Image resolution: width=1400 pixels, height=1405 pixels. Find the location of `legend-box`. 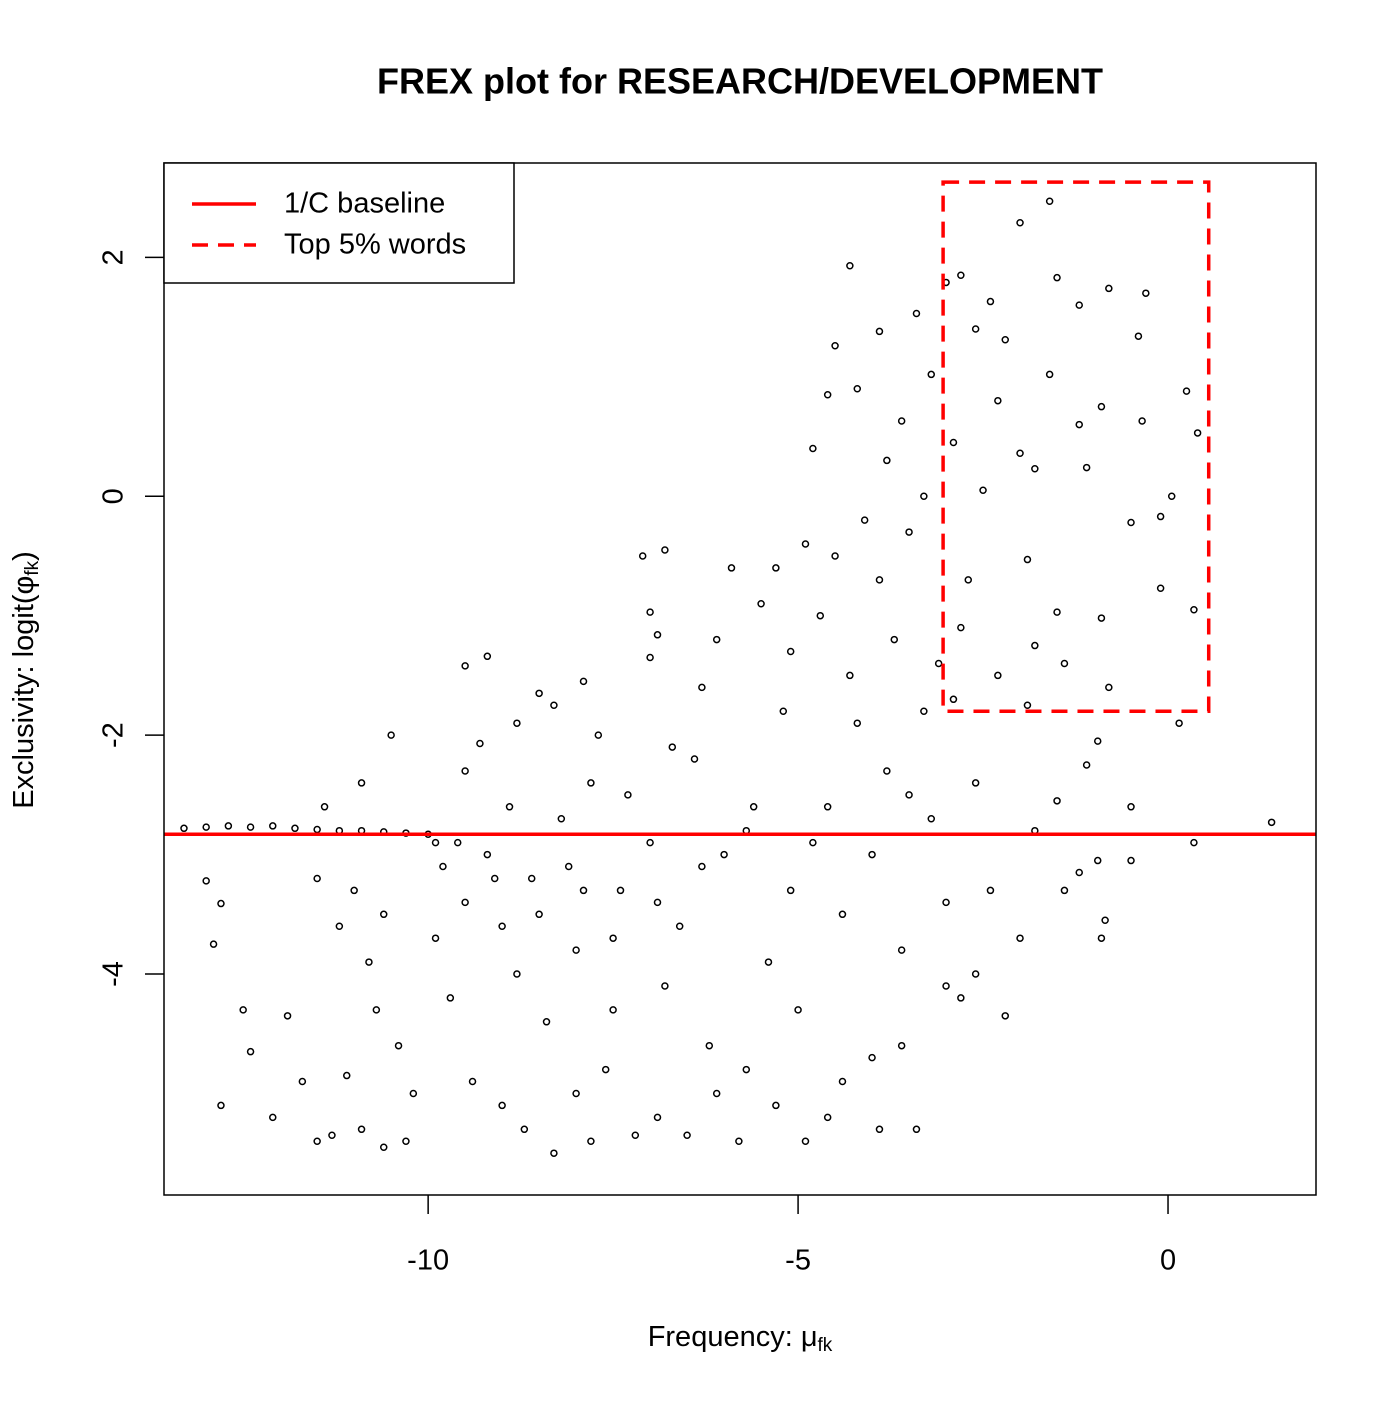

legend-box is located at coordinates (339, 223).